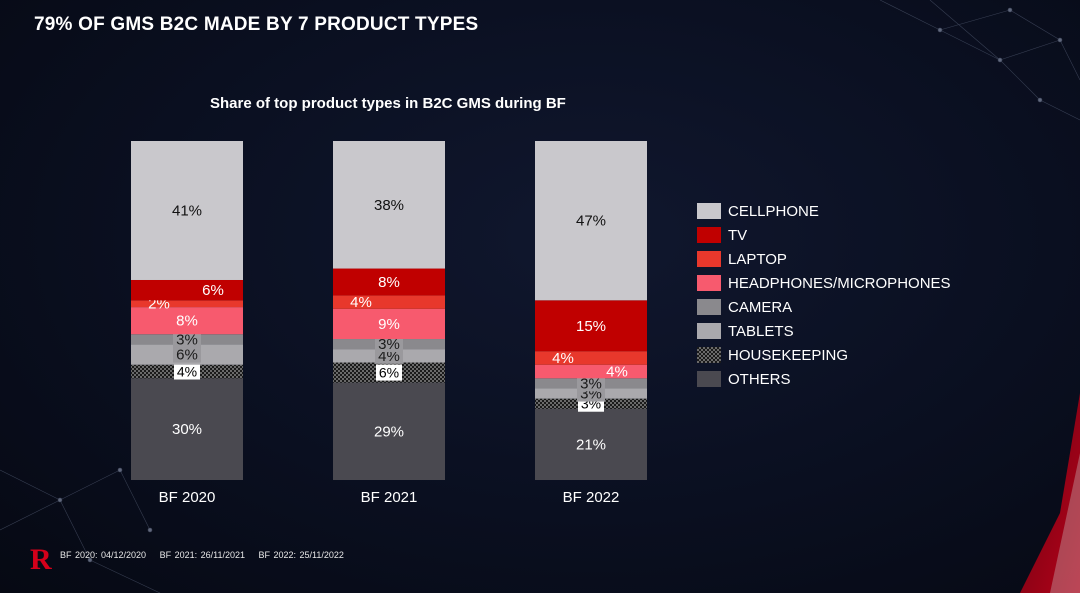 The image size is (1080, 593). Describe the element at coordinates (738, 235) in the screenshot. I see `legend-label: TV` at that location.